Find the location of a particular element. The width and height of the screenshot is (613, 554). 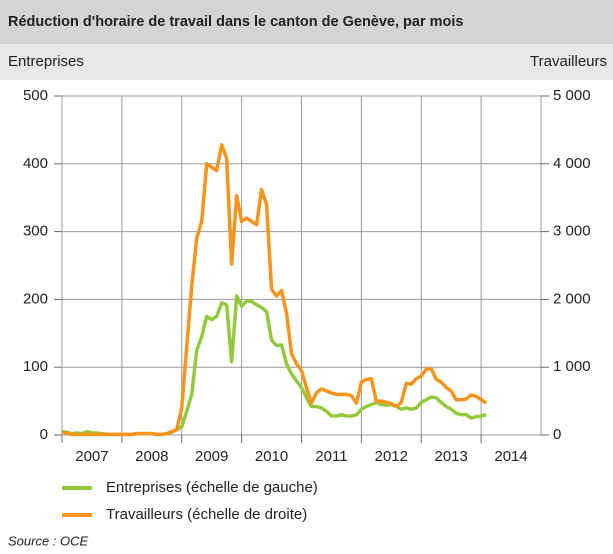

x-tick-label: 2014 is located at coordinates (510, 456).